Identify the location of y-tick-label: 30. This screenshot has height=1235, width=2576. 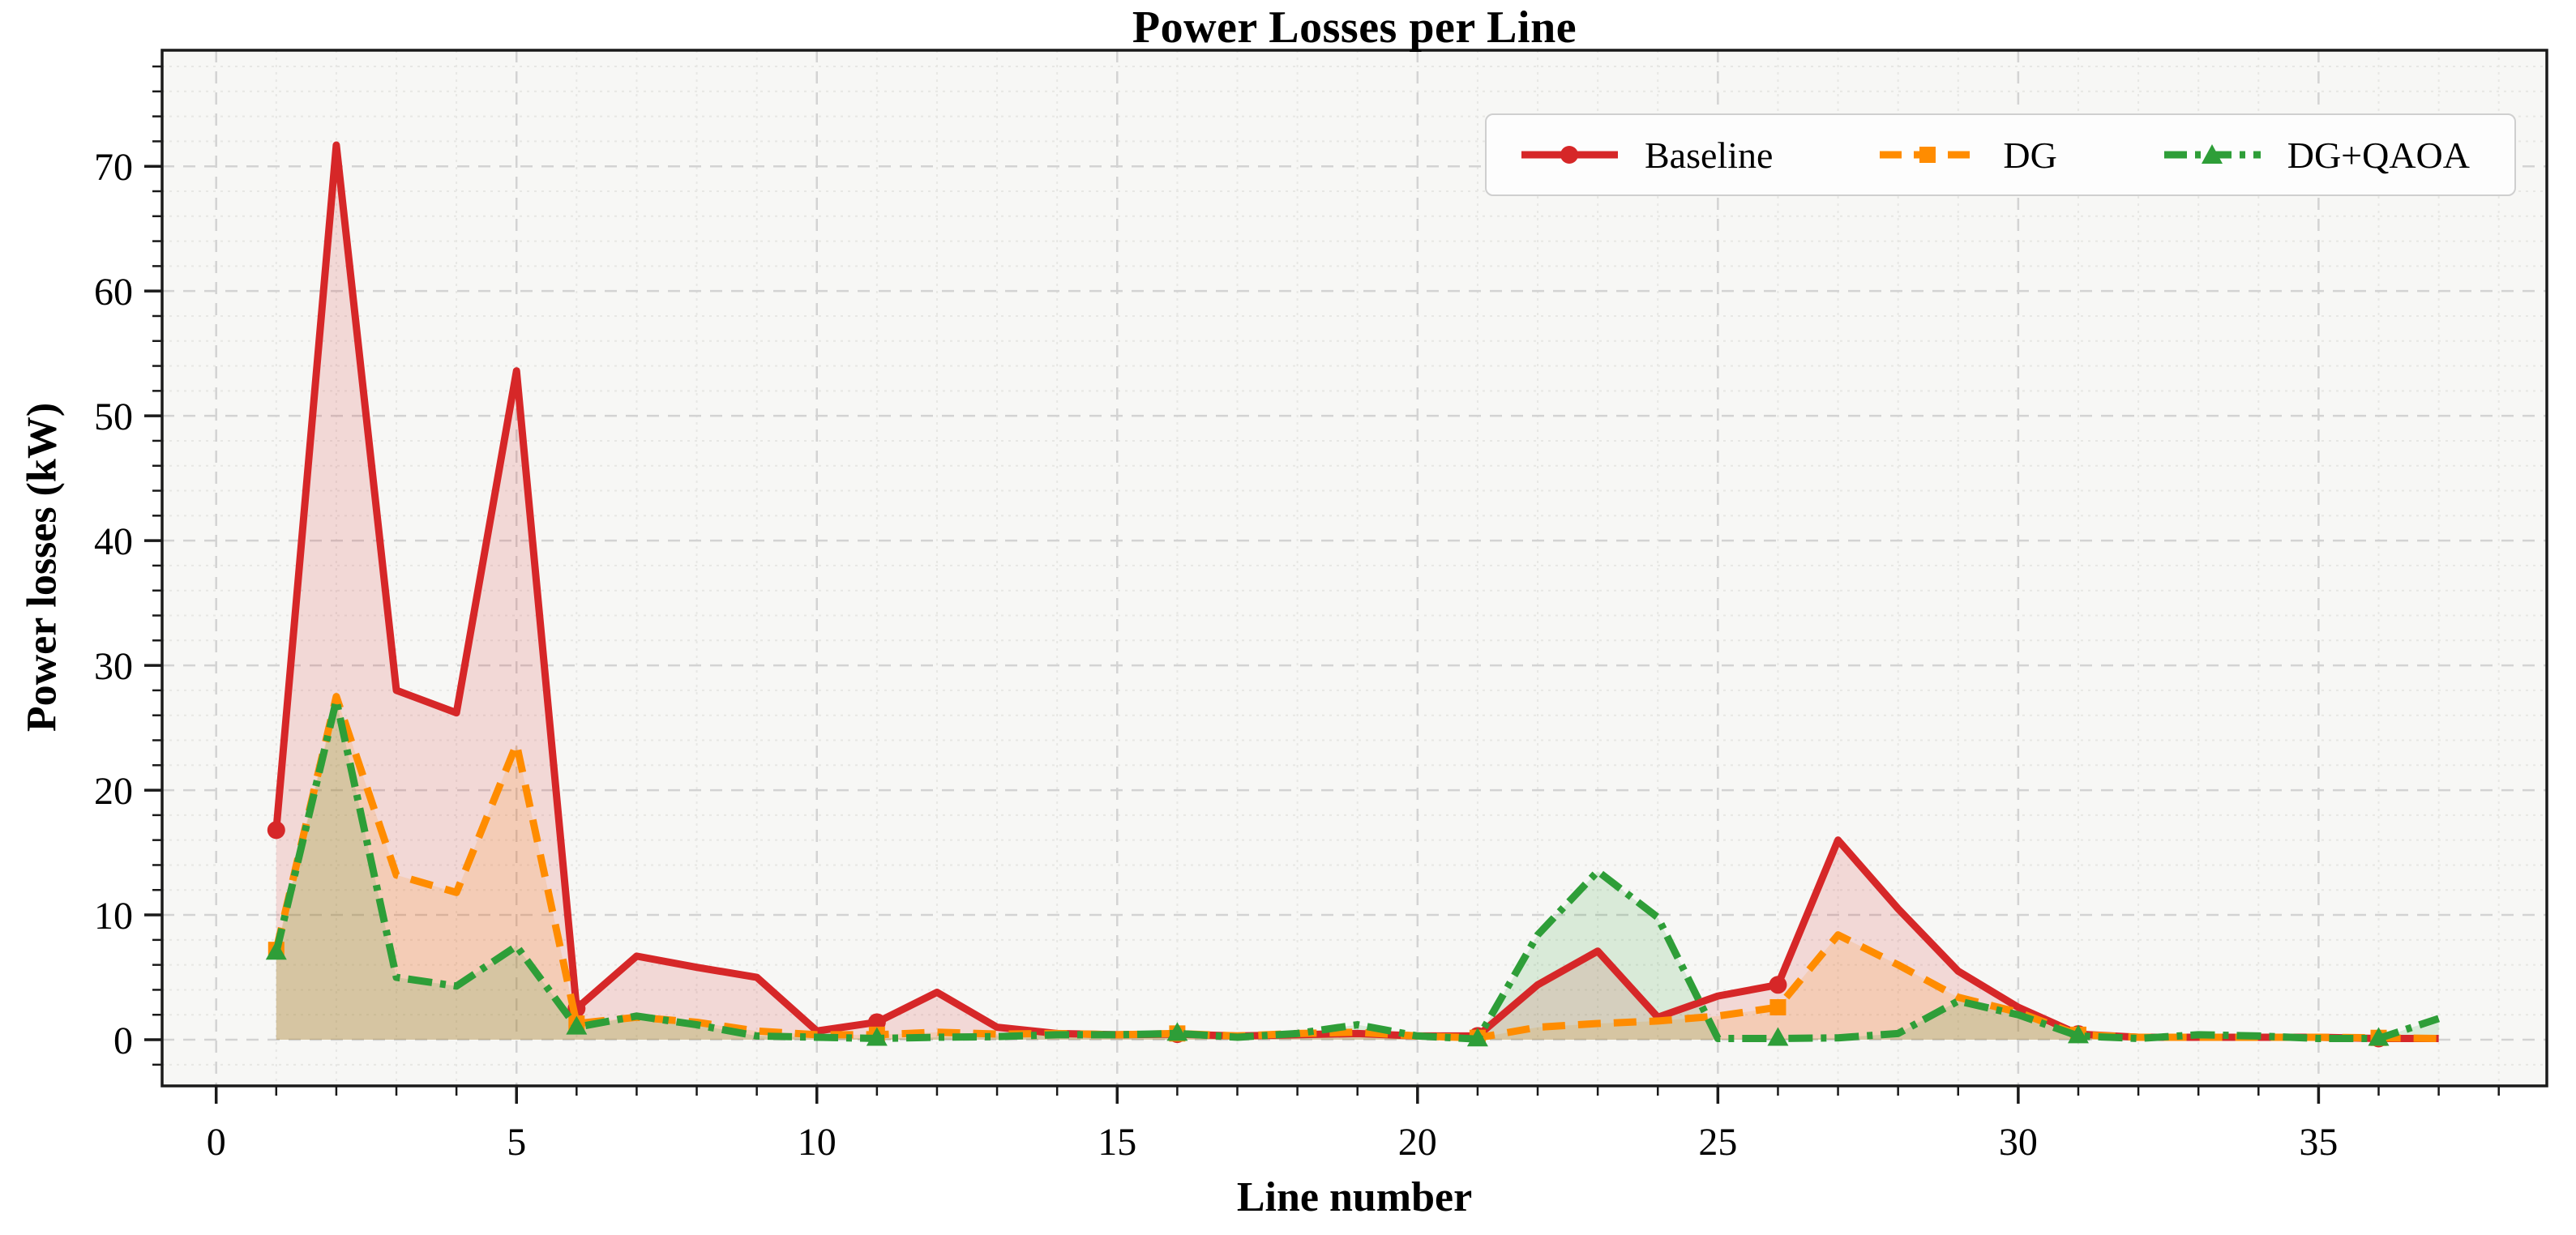
(113, 667).